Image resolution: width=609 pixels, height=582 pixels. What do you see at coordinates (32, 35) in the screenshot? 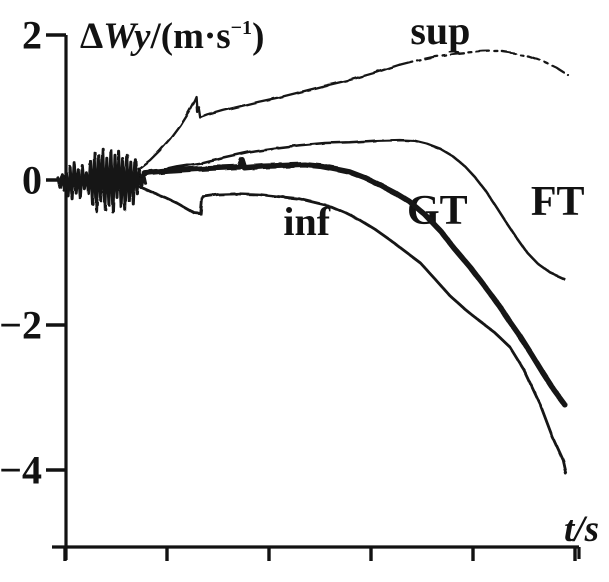
I see `y-tick-label: 2` at bounding box center [32, 35].